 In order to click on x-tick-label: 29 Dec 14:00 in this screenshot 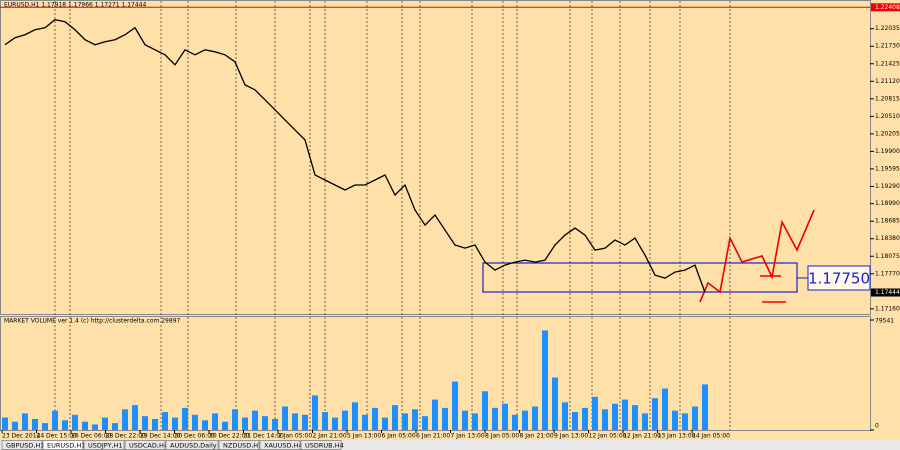, I will do `click(160, 436)`.